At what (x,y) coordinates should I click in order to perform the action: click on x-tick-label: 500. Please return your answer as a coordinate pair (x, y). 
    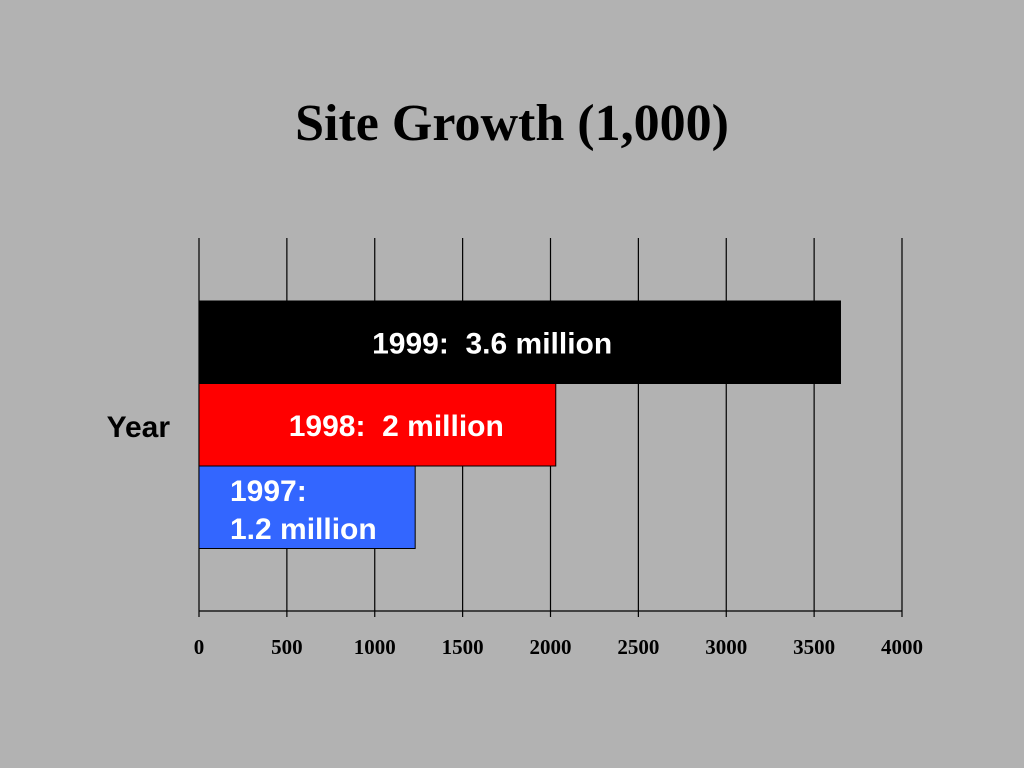
    Looking at the image, I should click on (287, 647).